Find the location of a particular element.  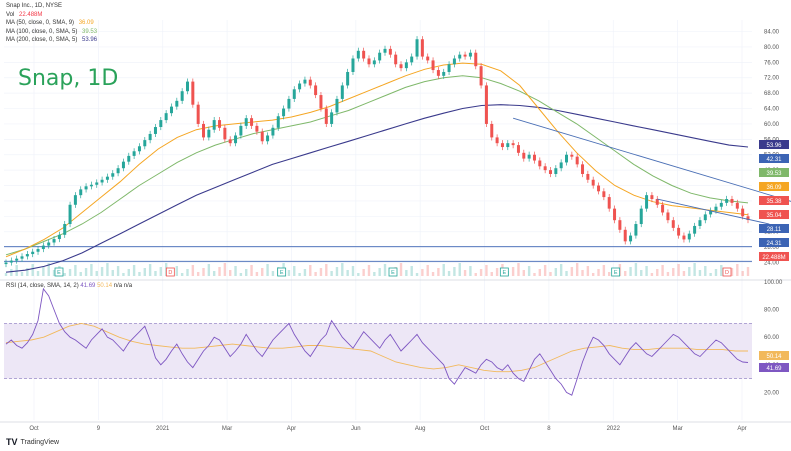

ma100-label: MA (100, close, 0, SMA, 5) is located at coordinates (42, 31).